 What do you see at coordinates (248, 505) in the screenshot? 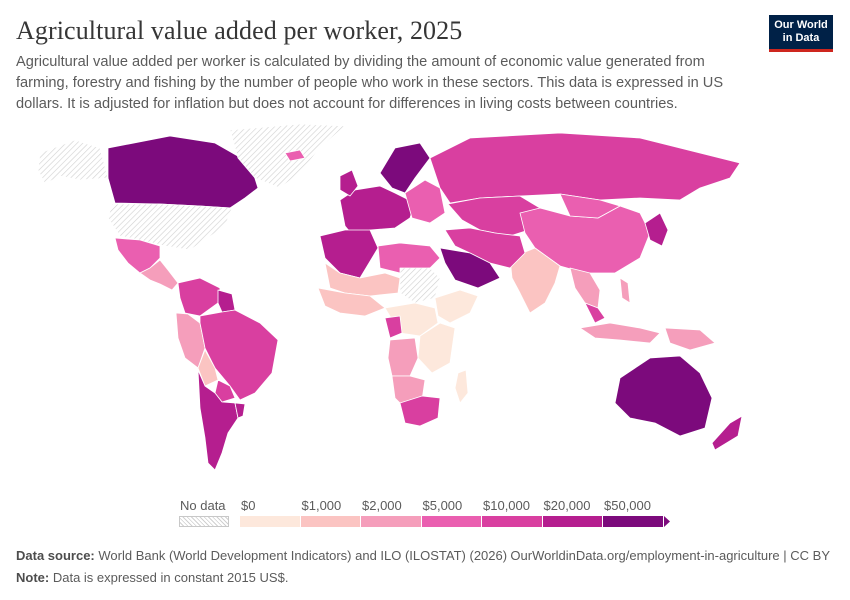
I see `legend-bin-label-0: $0` at bounding box center [248, 505].